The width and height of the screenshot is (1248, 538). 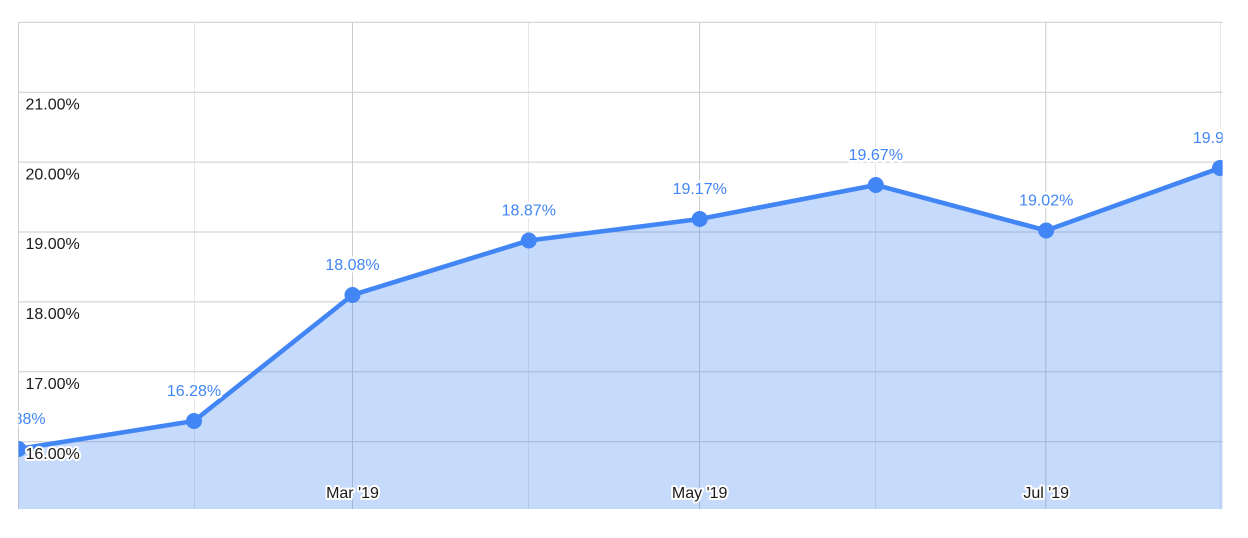 What do you see at coordinates (53, 454) in the screenshot?
I see `svg-text: 16.00%` at bounding box center [53, 454].